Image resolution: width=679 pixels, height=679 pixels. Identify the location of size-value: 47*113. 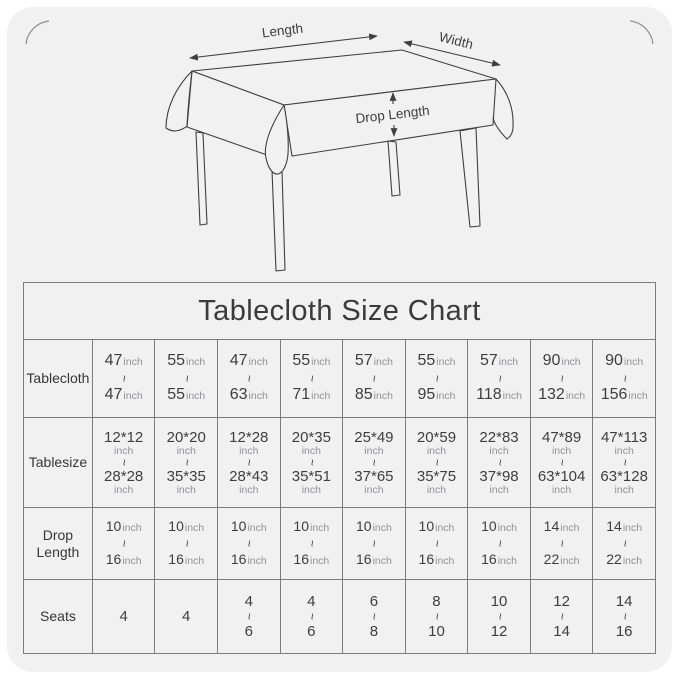
(624, 437).